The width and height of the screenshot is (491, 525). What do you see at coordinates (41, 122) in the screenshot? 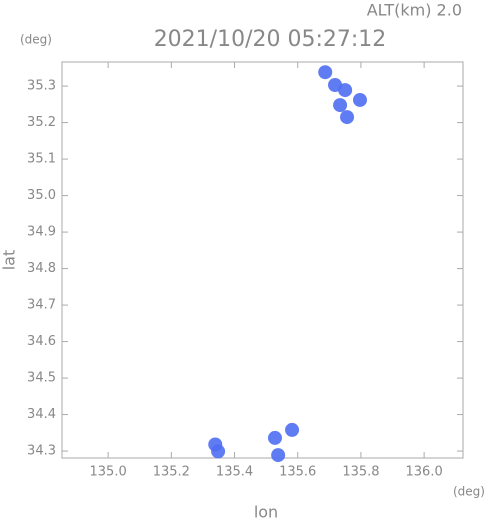
I see `y-tick-label: 35.2` at bounding box center [41, 122].